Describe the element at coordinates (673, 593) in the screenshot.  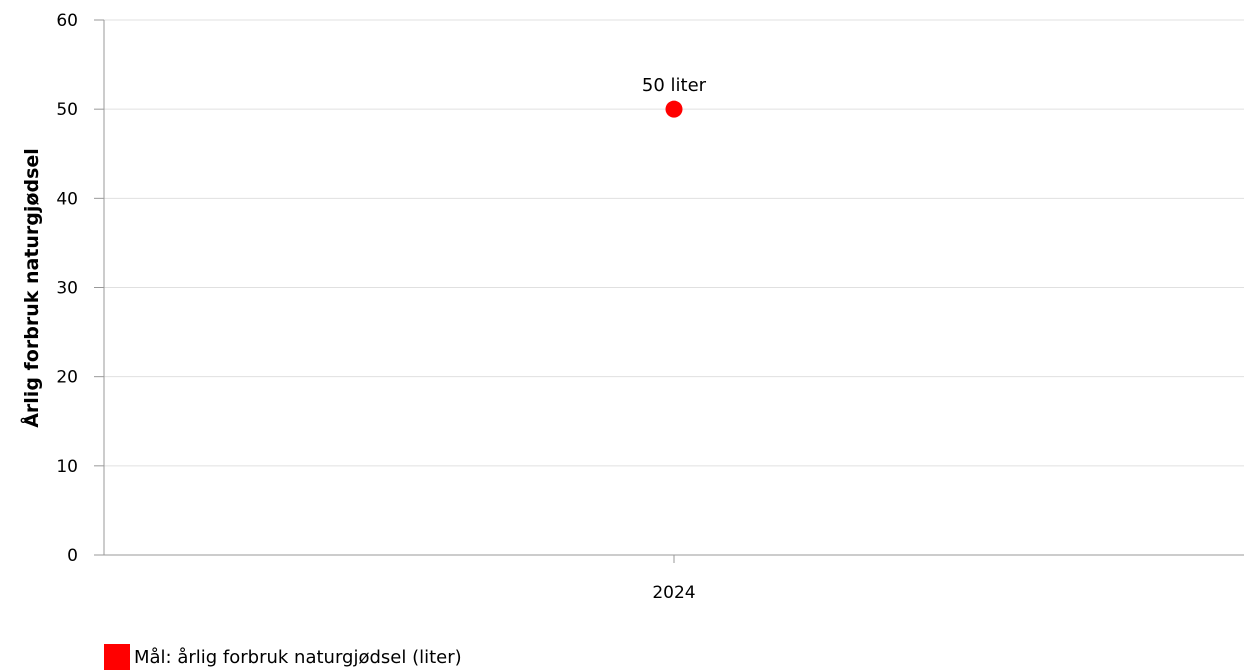
I see `x-tick-label: 2024` at that location.